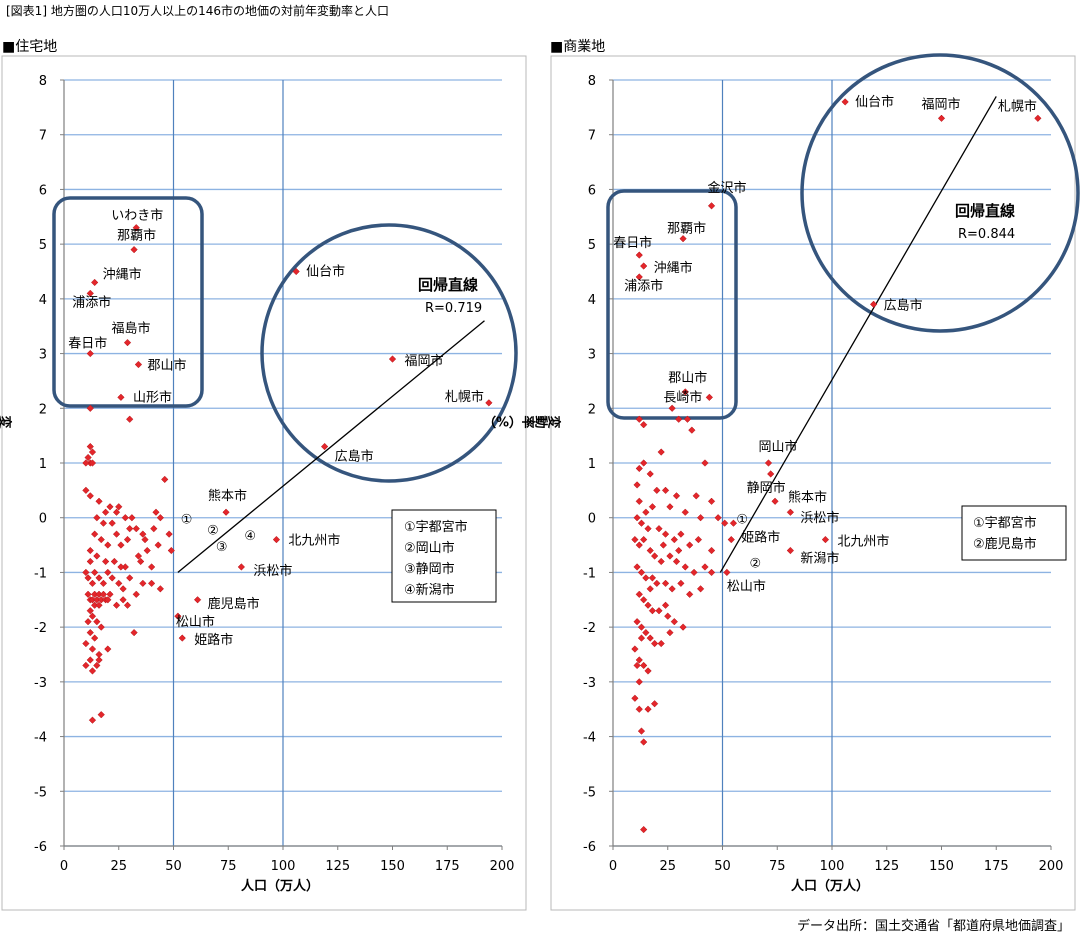  I want to click on point-label: 広島市, so click(354, 457).